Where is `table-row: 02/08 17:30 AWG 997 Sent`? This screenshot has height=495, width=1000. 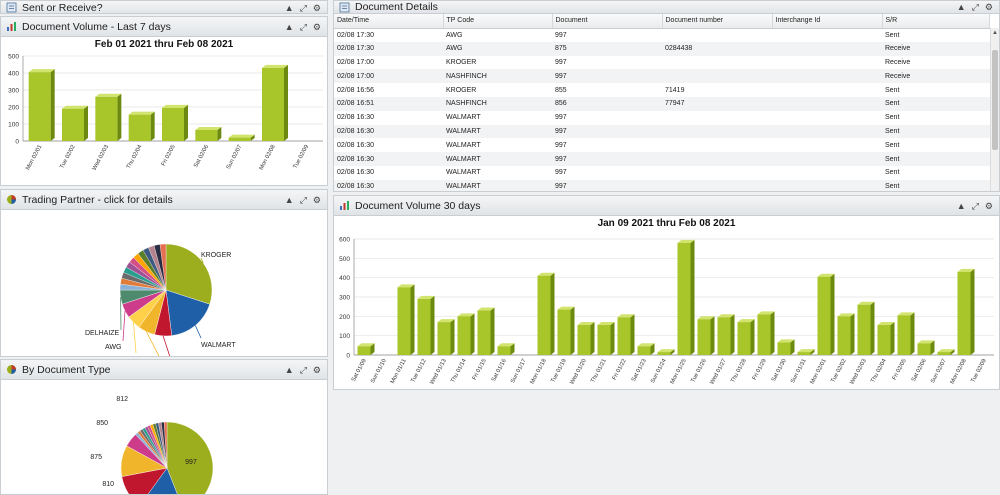
table-row: 02/08 17:30 AWG 997 Sent is located at coordinates (662, 35).